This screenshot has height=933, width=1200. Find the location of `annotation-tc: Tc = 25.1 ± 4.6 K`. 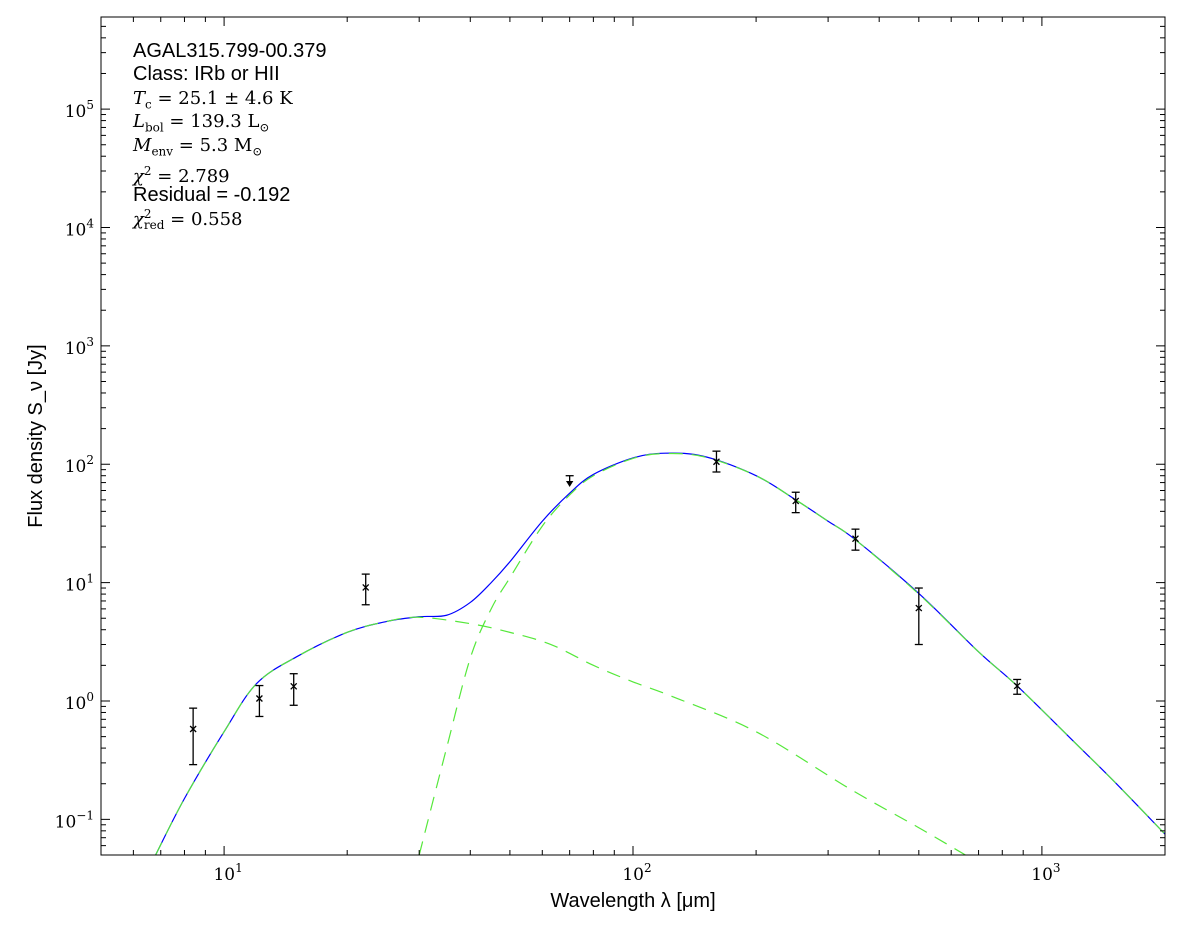

annotation-tc: Tc = 25.1 ± 4.6 K is located at coordinates (213, 100).